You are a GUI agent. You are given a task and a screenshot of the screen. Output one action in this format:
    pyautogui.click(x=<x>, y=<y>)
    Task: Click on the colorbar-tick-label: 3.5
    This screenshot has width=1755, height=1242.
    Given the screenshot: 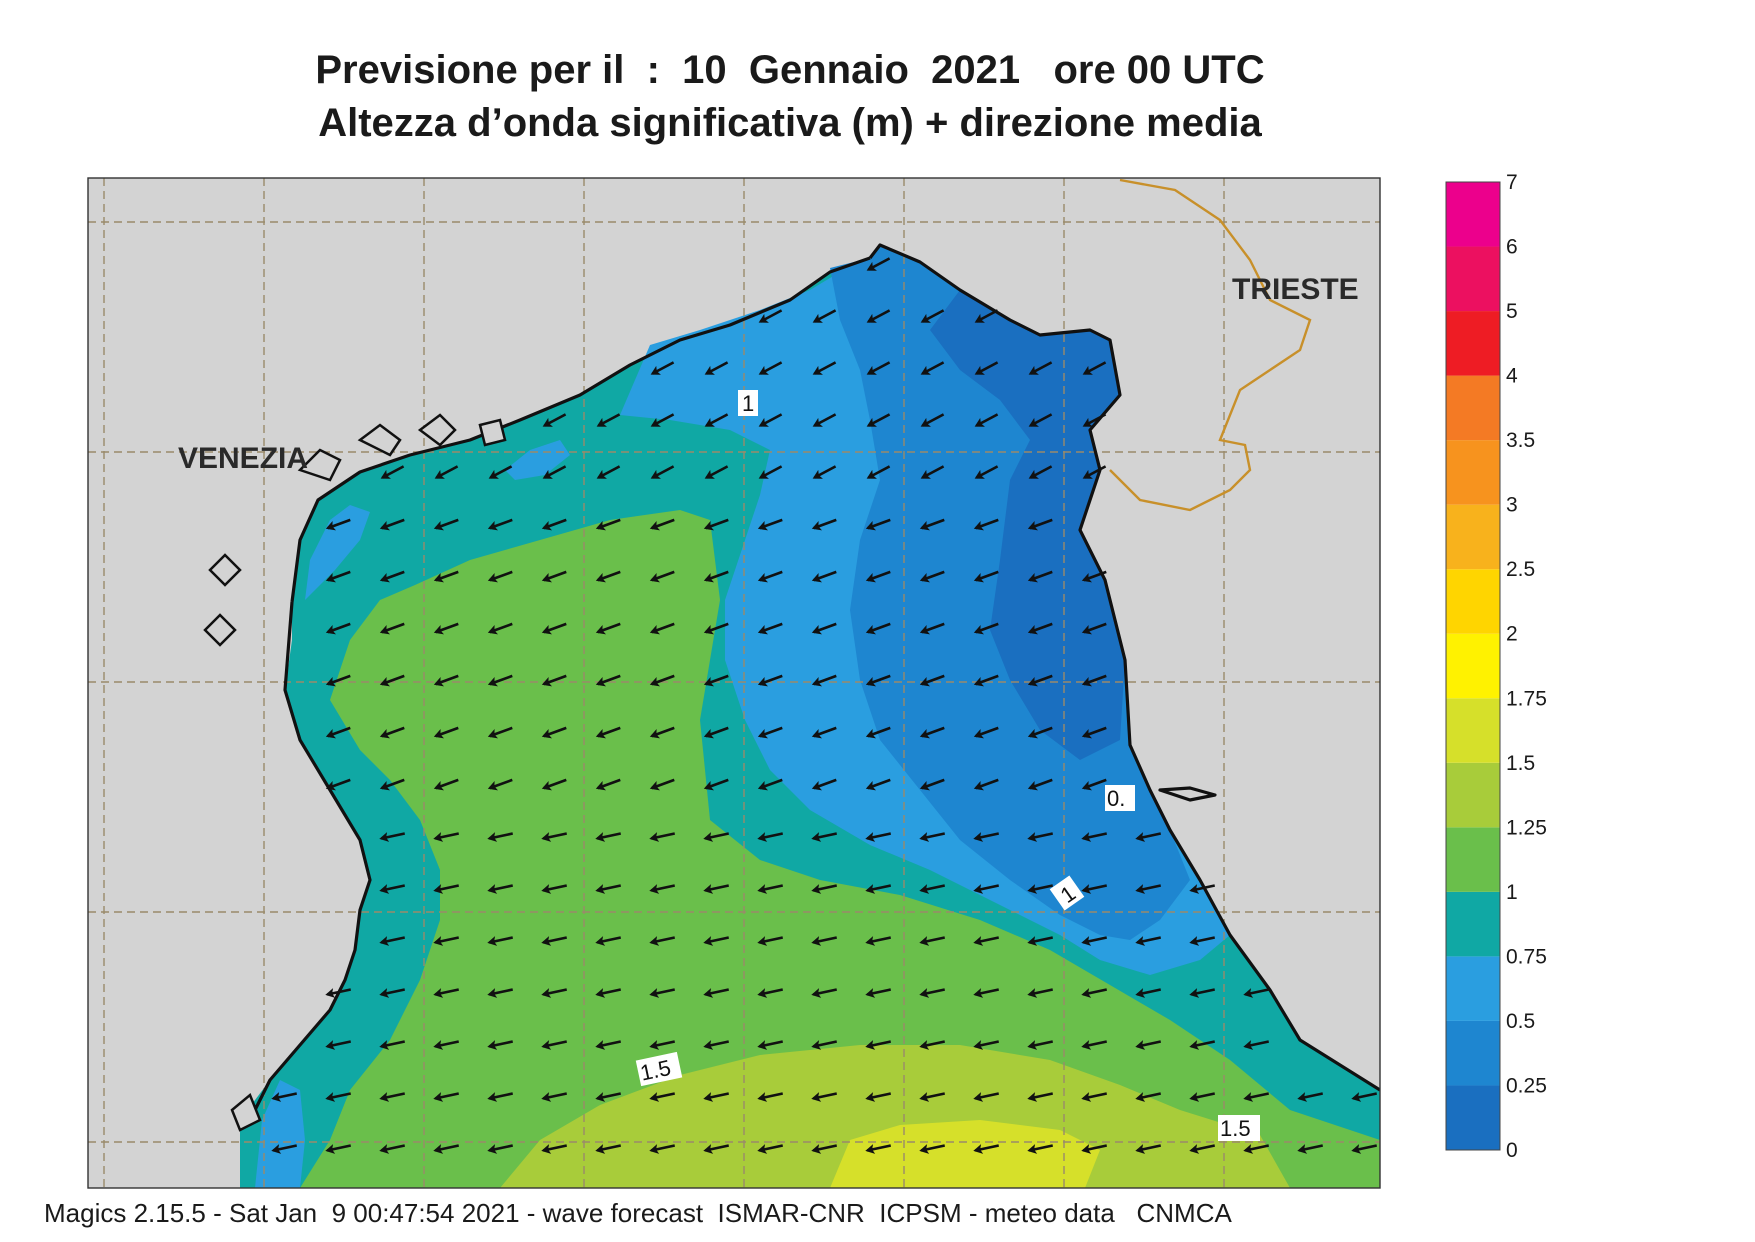 What is the action you would take?
    pyautogui.click(x=1520, y=440)
    